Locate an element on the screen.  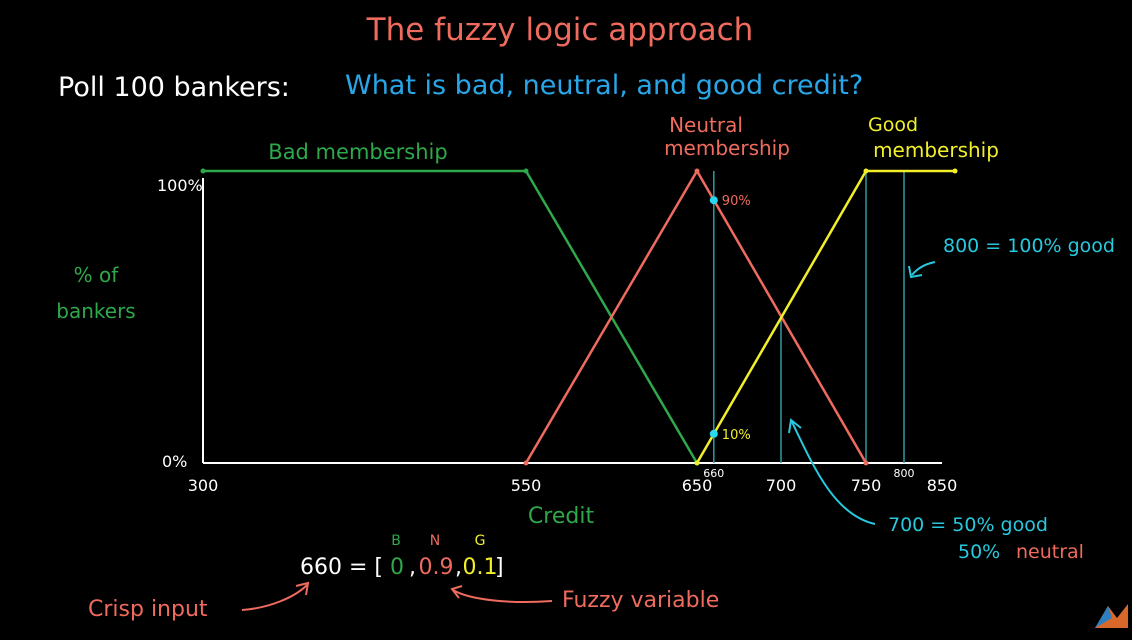
x-tick-650: 650 is located at coordinates (697, 485).